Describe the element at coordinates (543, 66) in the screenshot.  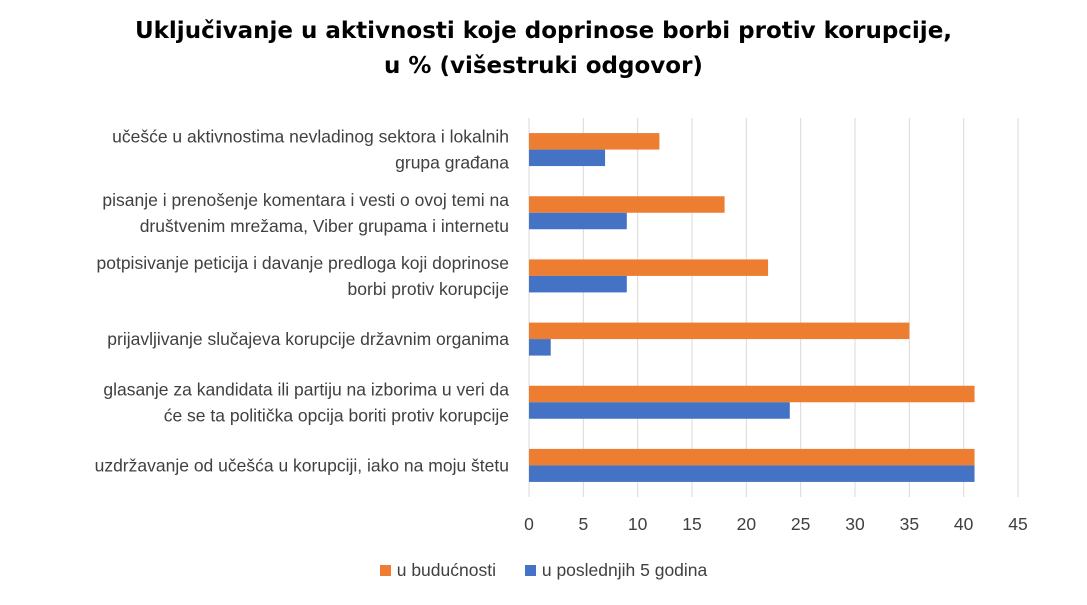
I see `chart-title-line-2: u % (višestruki odgovor)` at that location.